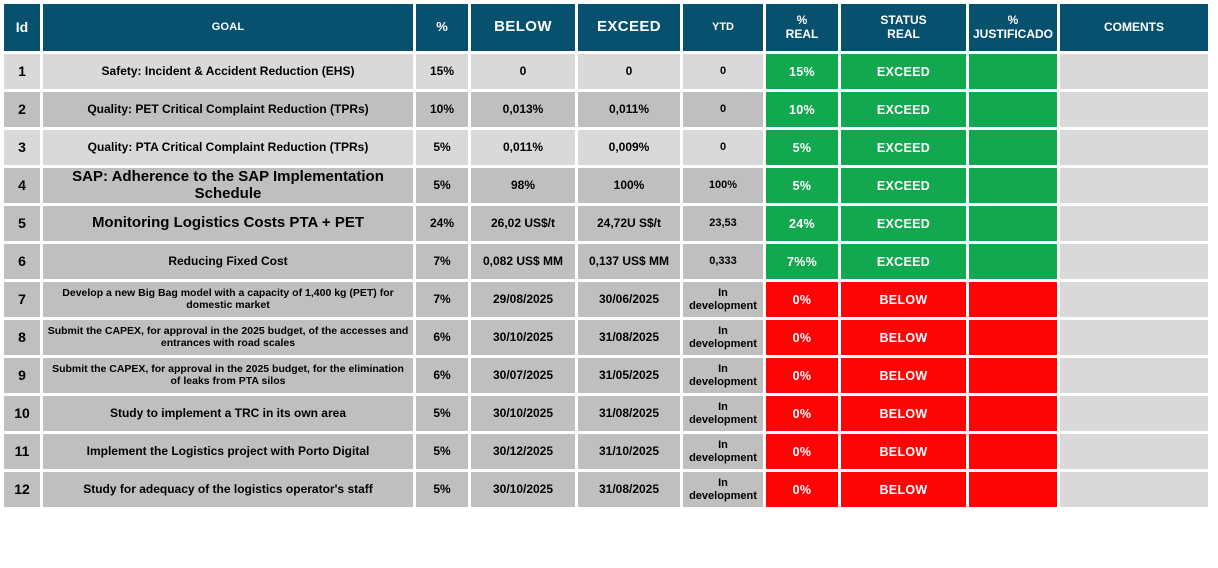 The image size is (1218, 568). What do you see at coordinates (22, 27) in the screenshot?
I see `header-cell-id: Id` at bounding box center [22, 27].